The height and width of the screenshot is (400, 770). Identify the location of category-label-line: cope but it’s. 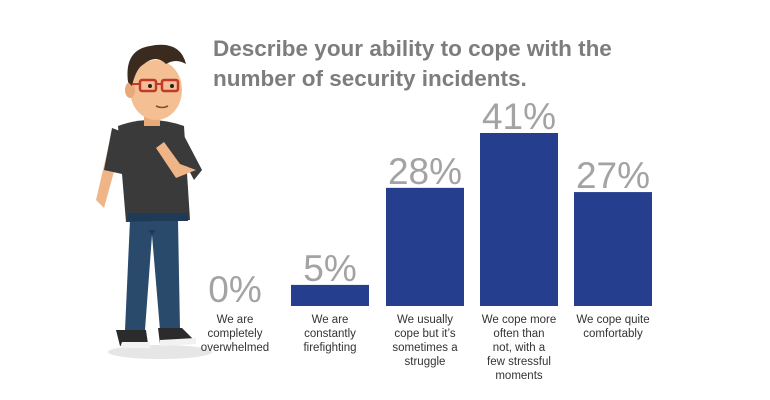
(425, 334).